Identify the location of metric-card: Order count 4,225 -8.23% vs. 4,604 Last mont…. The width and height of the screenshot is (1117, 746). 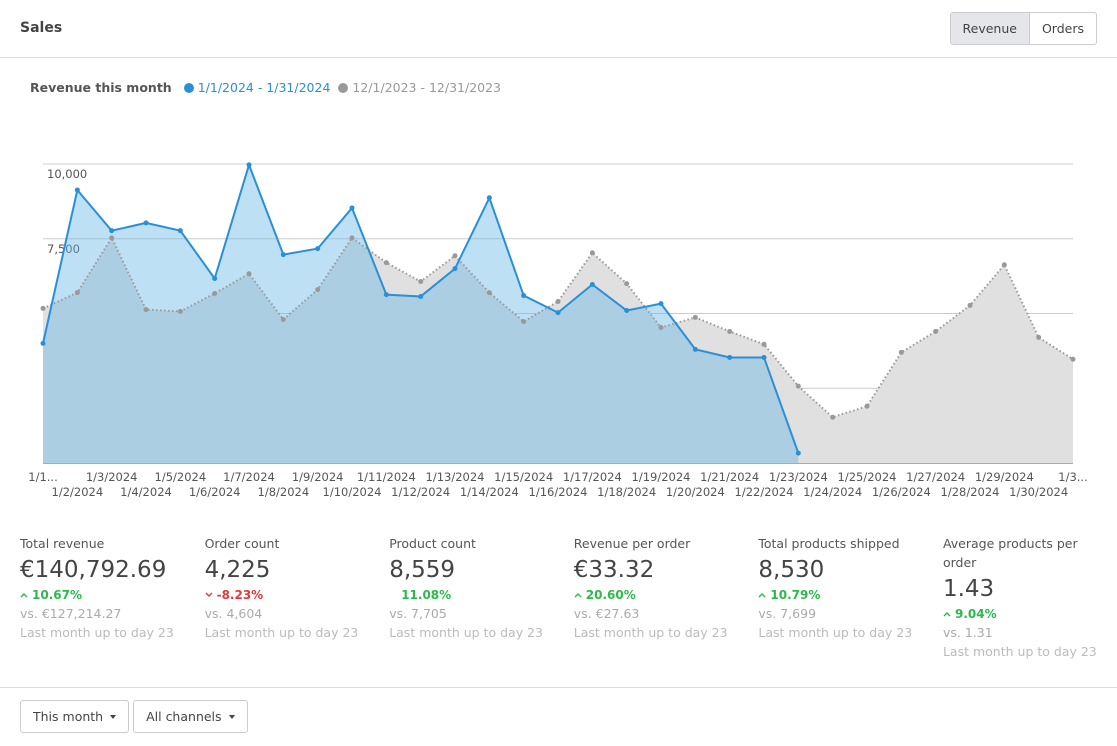
(287, 598).